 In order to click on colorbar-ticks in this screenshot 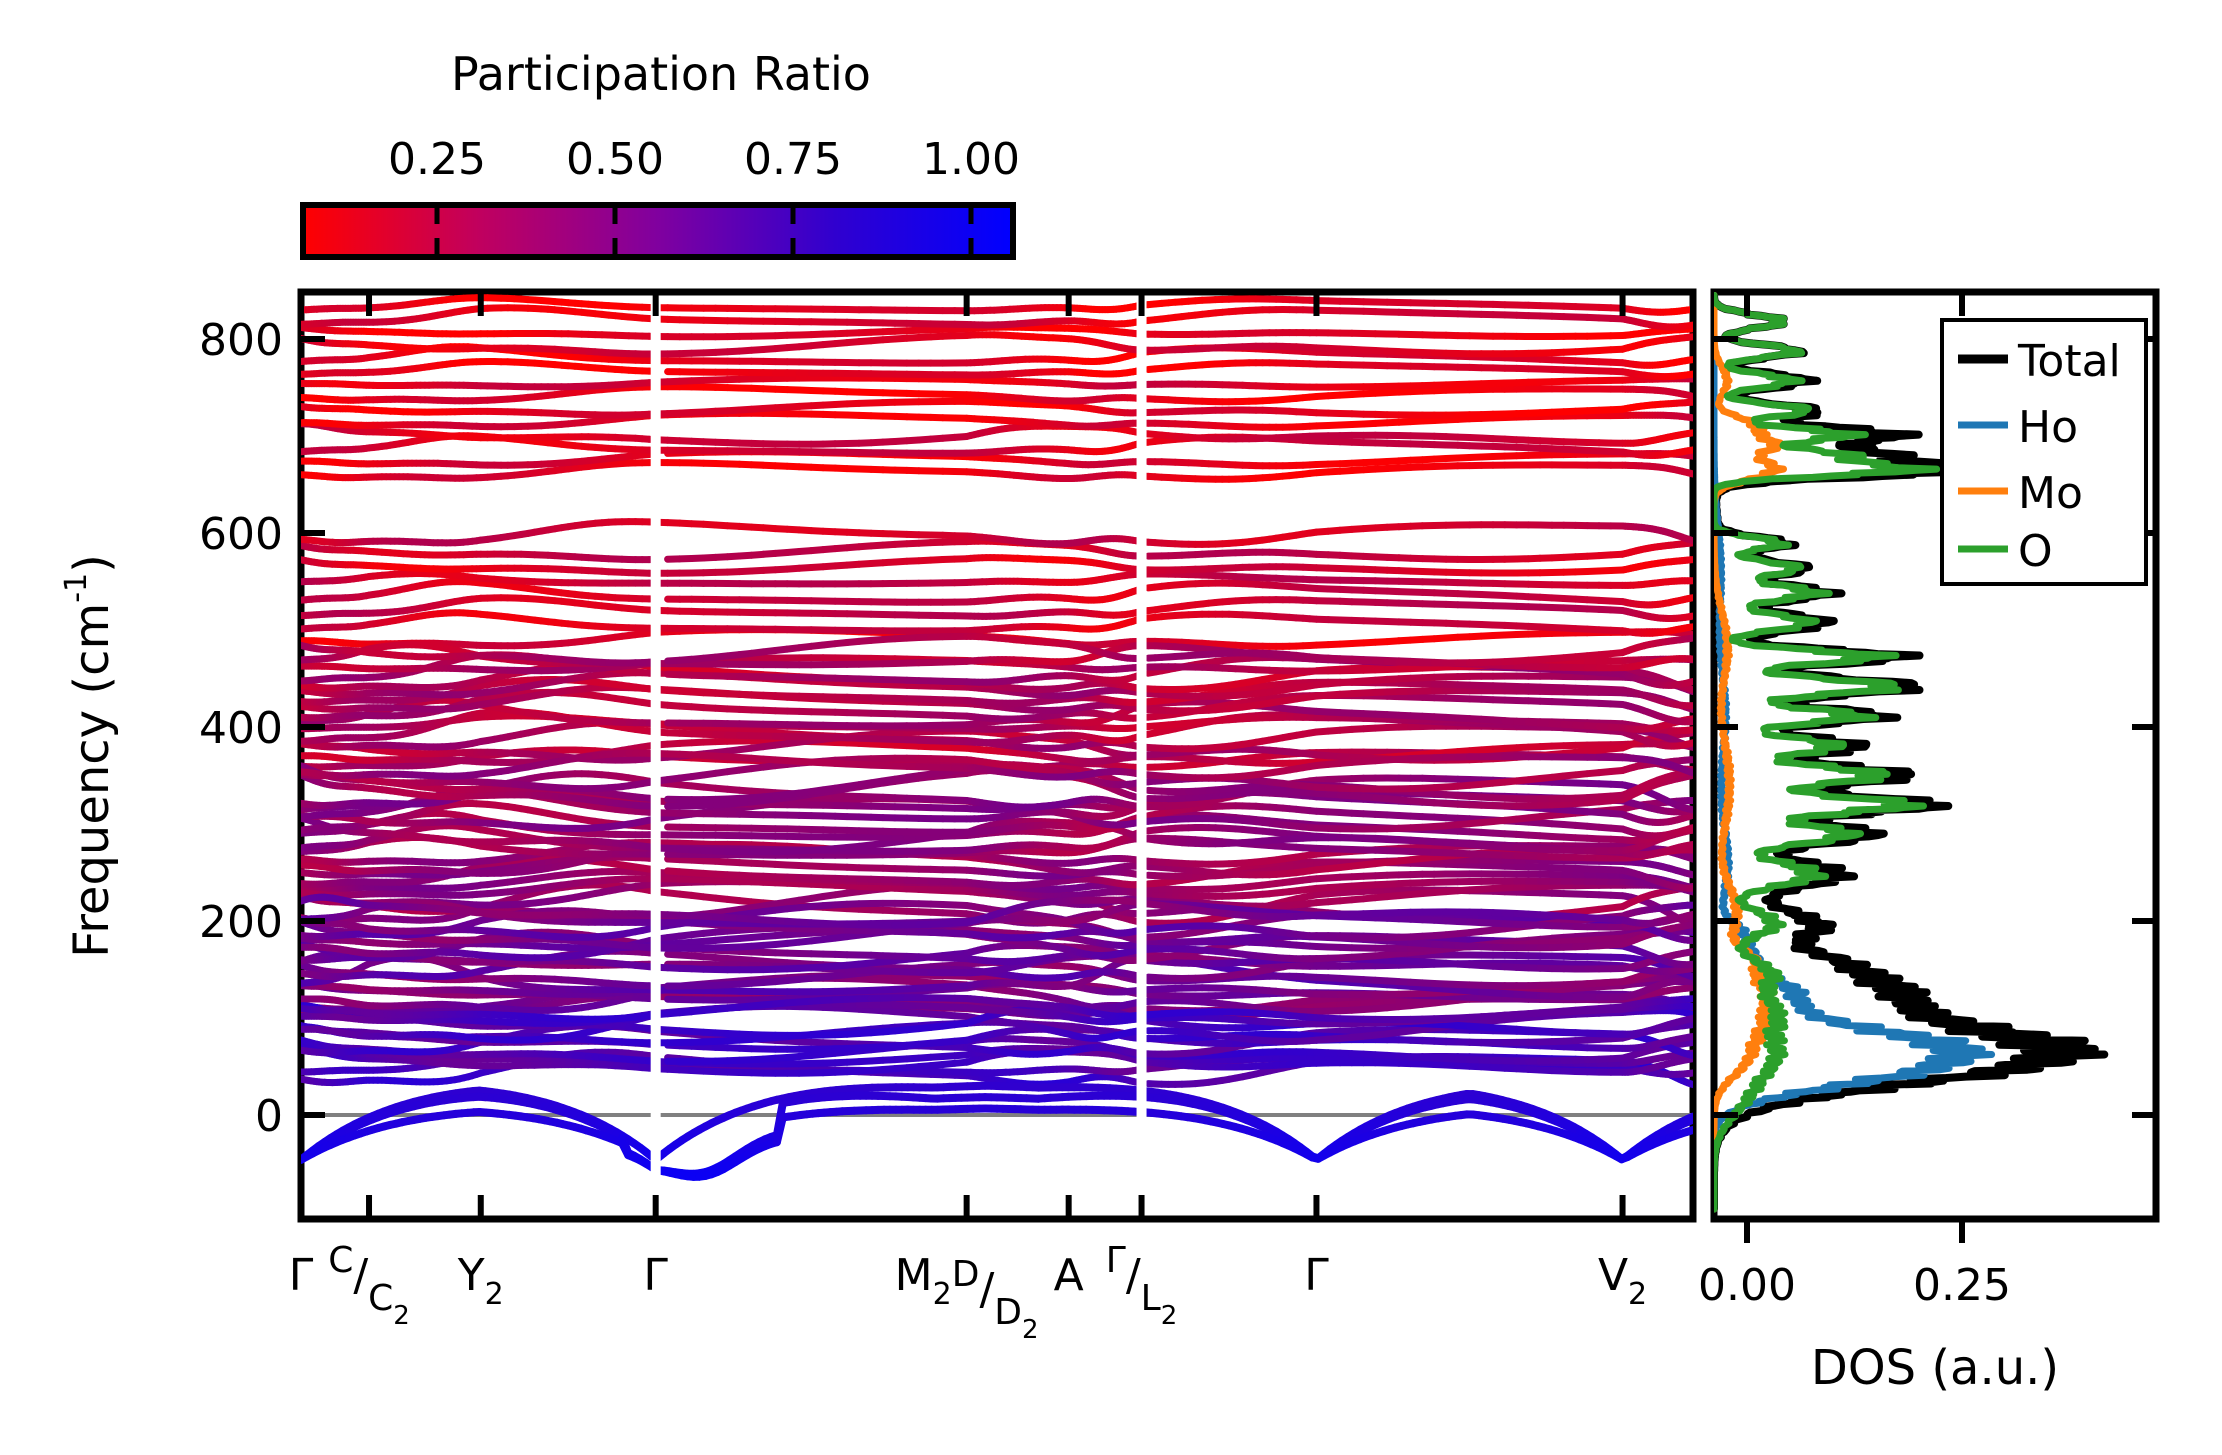, I will do `click(704, 231)`.